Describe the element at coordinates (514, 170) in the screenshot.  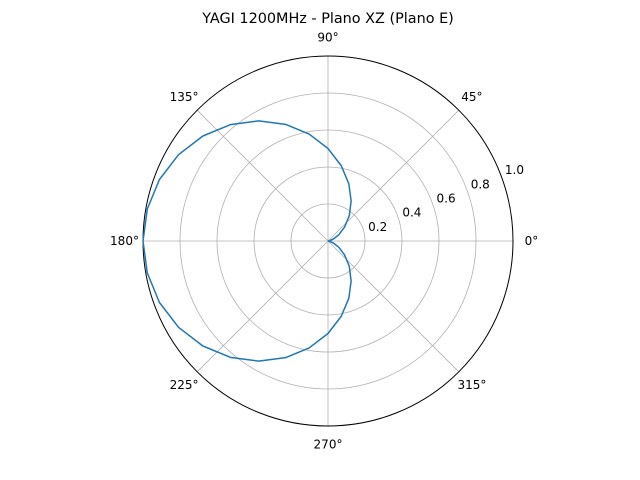
I see `radial-tick-label: 1.0` at that location.